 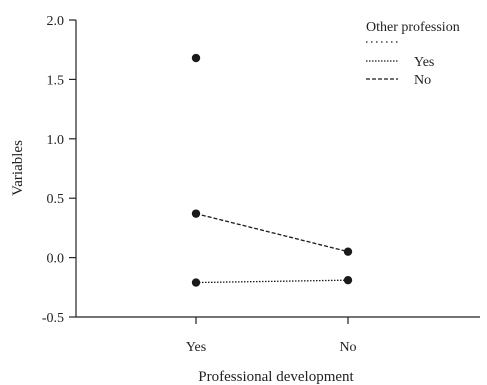 What do you see at coordinates (18, 168) in the screenshot?
I see `y-axis-title: Variables` at bounding box center [18, 168].